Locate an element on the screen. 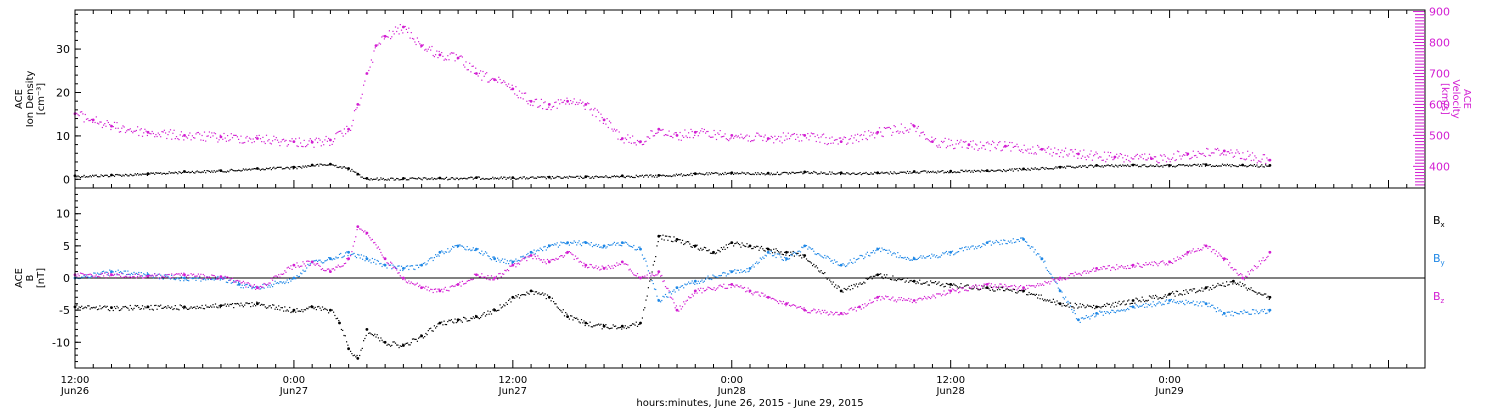 This screenshot has height=410, width=1500. by-series-point is located at coordinates (476, 249).